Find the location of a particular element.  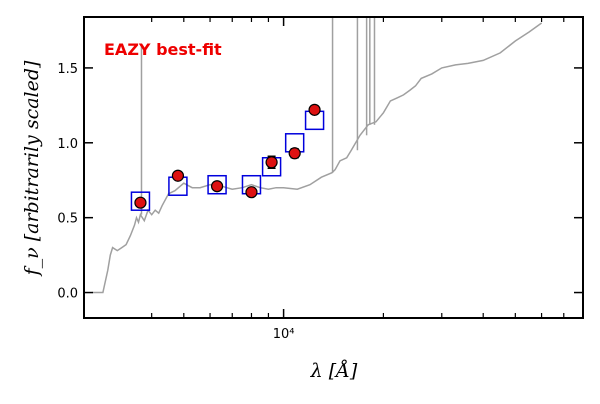

y-tick-label: 0.5 is located at coordinates (67, 219).